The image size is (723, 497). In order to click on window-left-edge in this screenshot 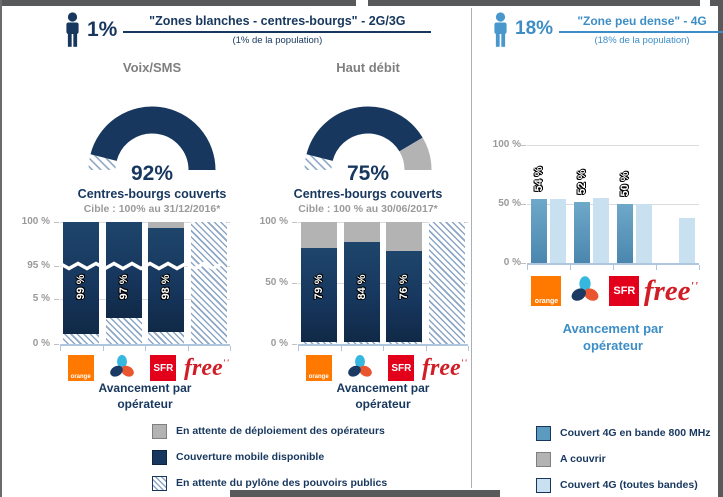, I will do `click(1, 248)`.